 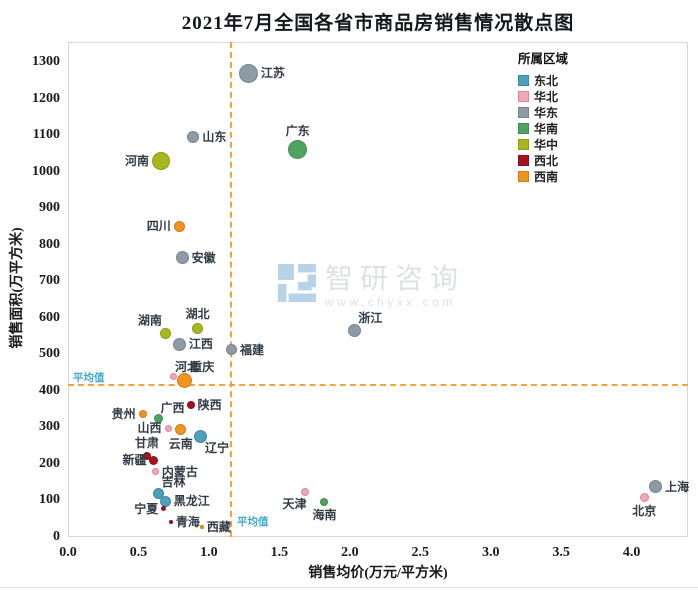 I want to click on data-point-label: 山东, so click(x=214, y=136).